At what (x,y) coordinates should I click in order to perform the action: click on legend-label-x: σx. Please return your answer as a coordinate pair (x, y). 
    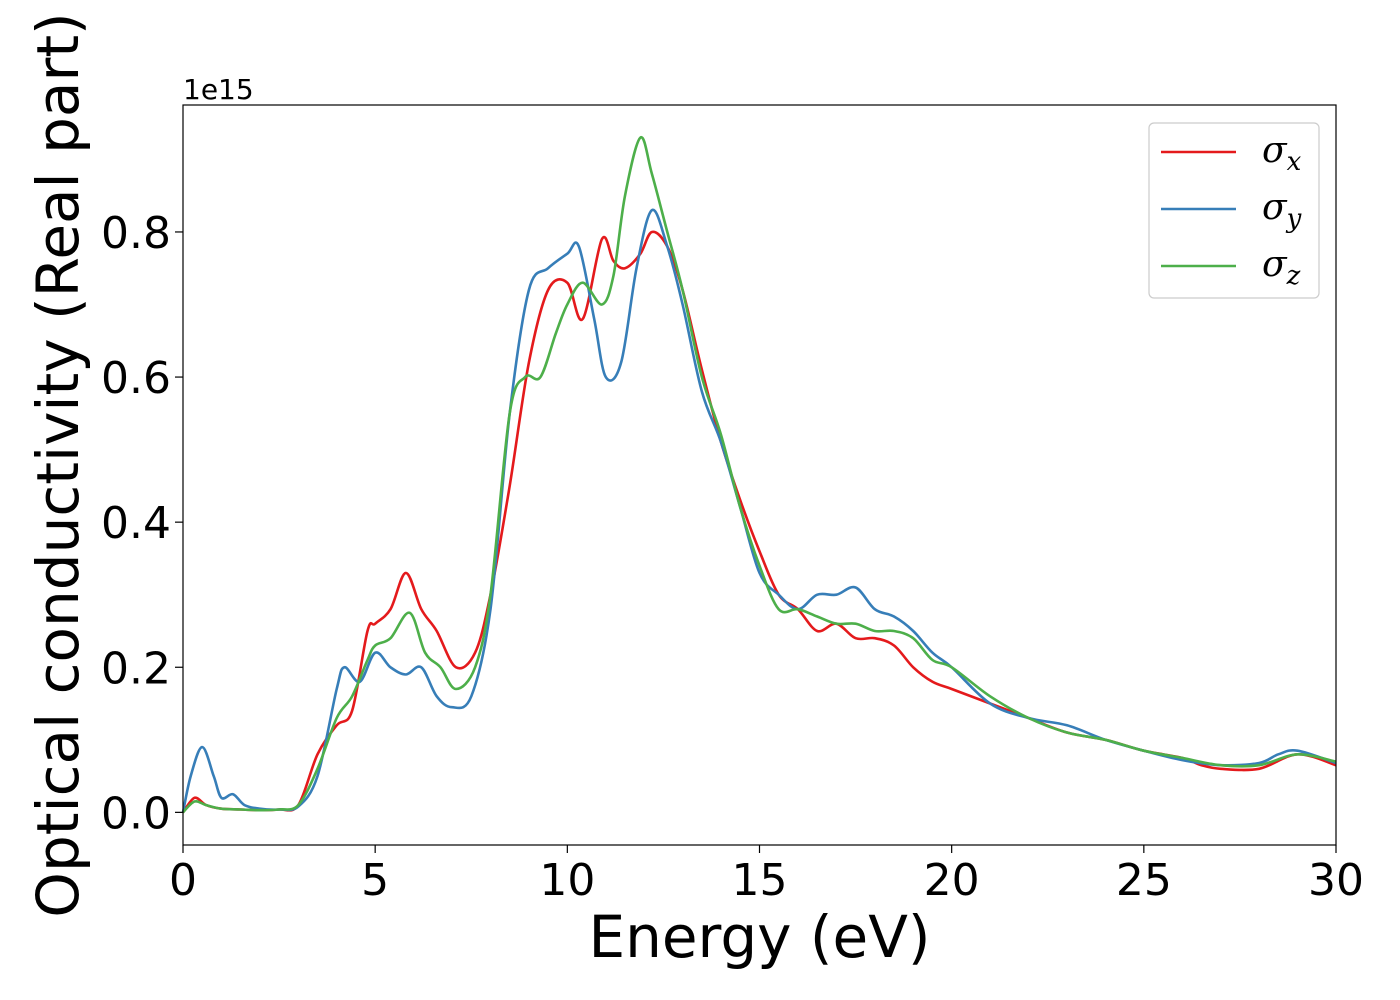
    Looking at the image, I should click on (1282, 153).